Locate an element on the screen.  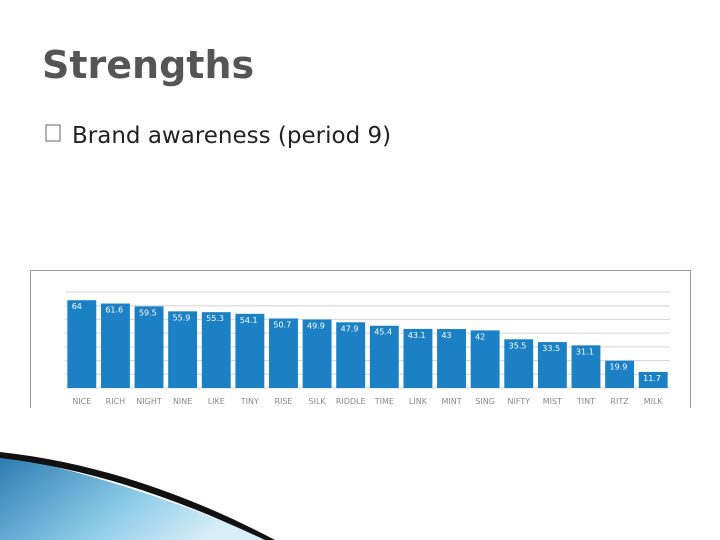
value-label: 64 is located at coordinates (77, 306).